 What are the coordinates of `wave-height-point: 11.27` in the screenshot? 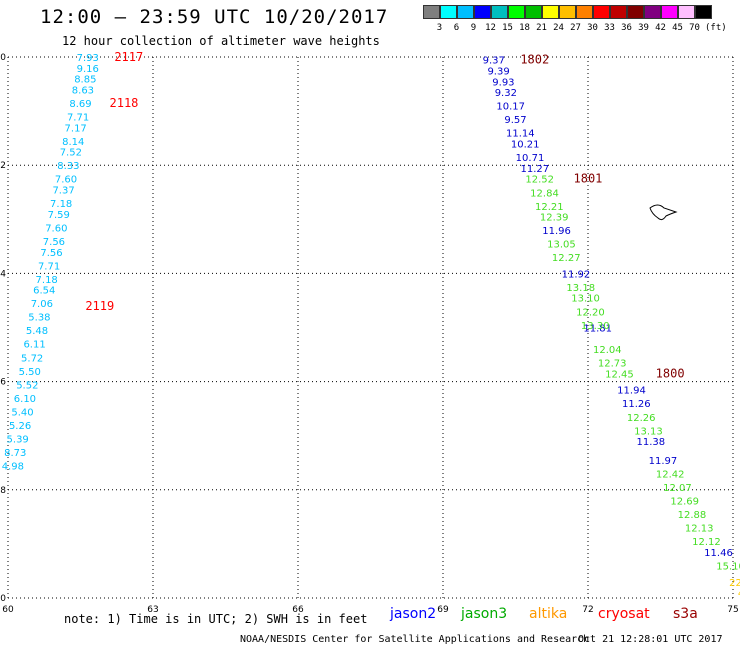 It's located at (535, 169).